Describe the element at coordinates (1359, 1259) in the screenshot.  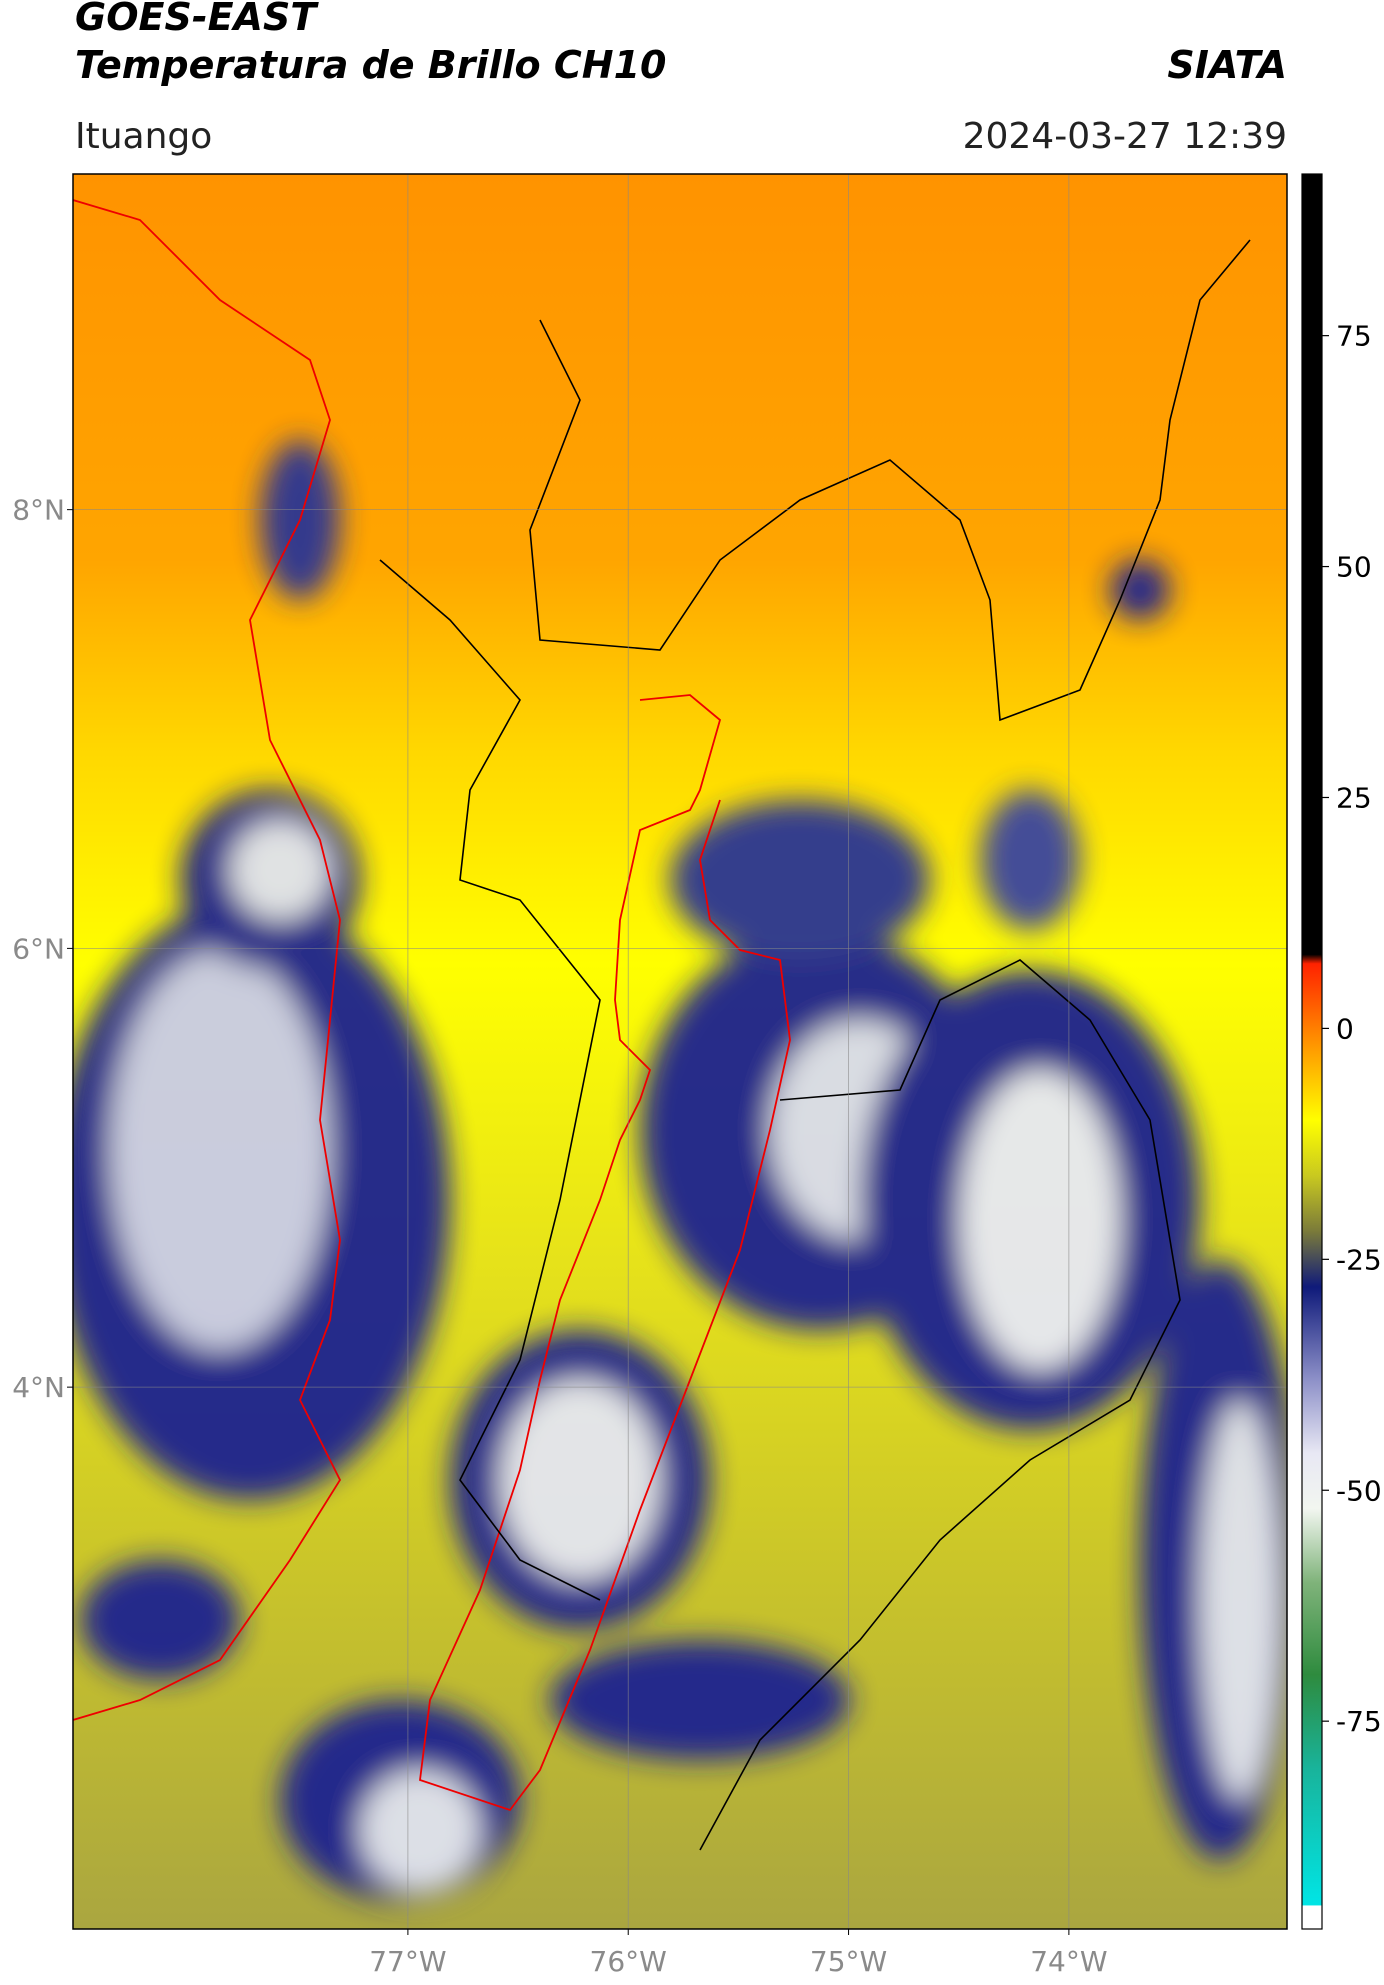
I see `colorbar-tick-label: -25` at that location.